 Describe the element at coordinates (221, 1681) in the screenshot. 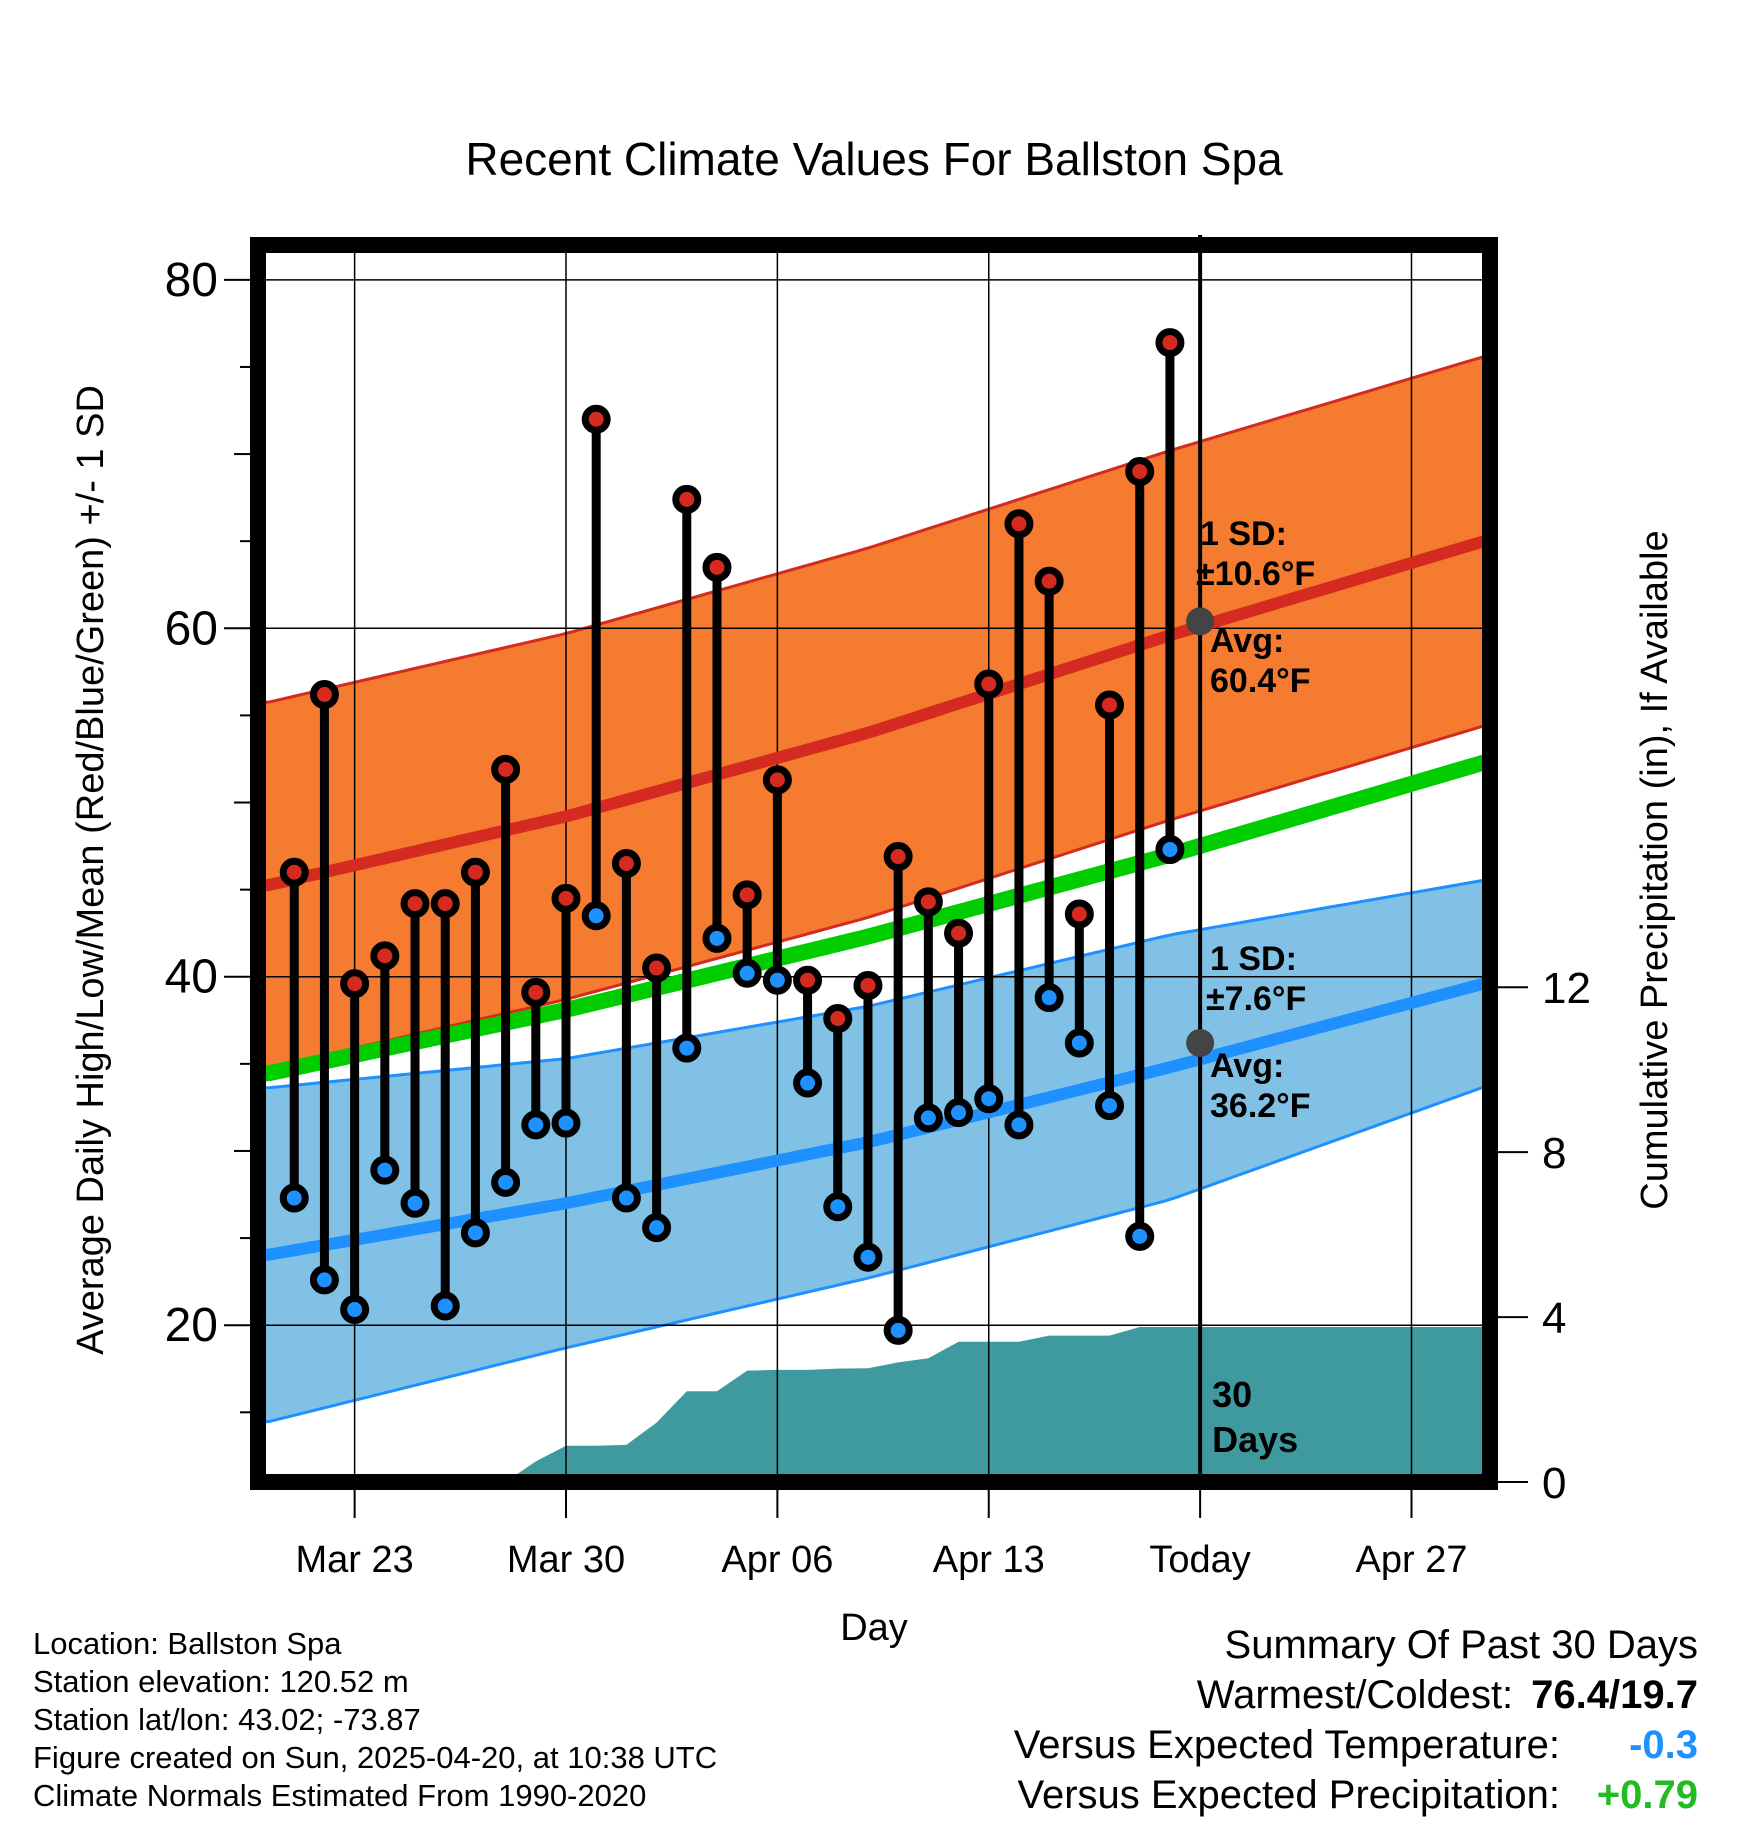

I see `station-elevation: Station elevation: 120.52 m` at that location.